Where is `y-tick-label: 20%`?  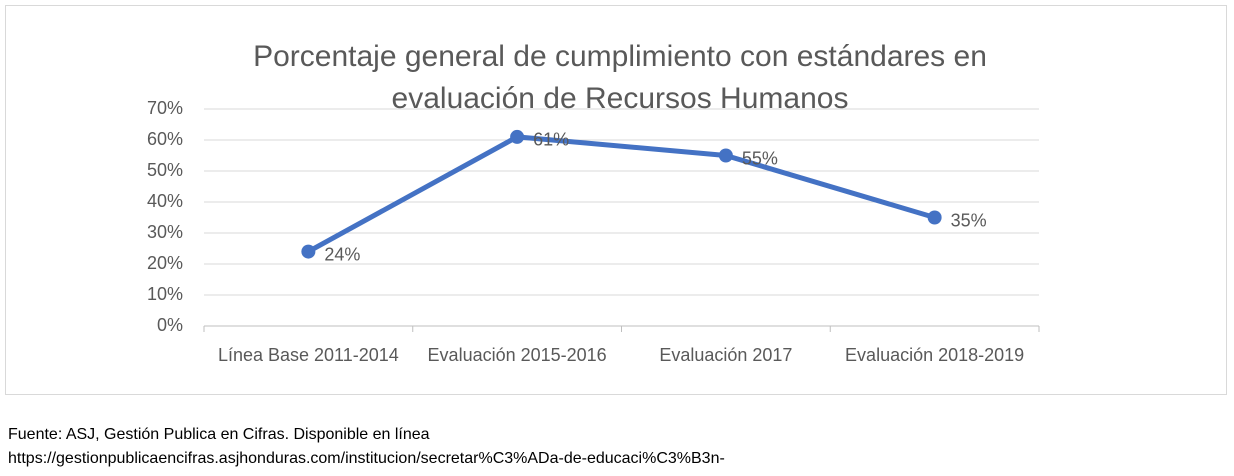
y-tick-label: 20% is located at coordinates (165, 263).